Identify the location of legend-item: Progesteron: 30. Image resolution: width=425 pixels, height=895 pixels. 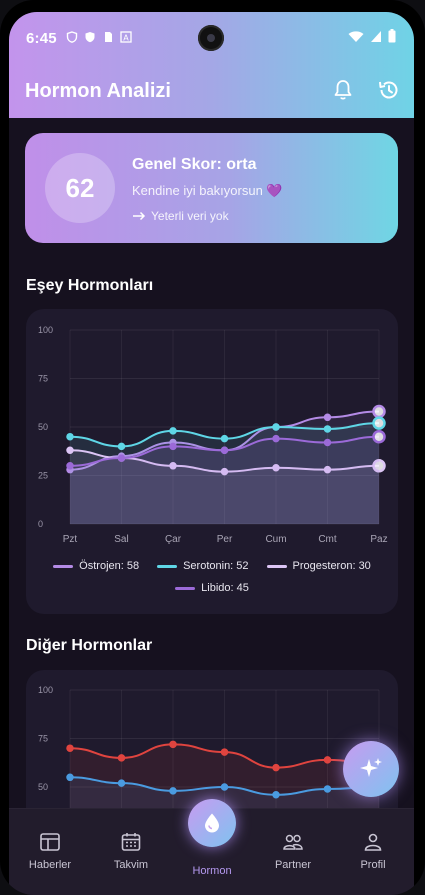
(318, 566).